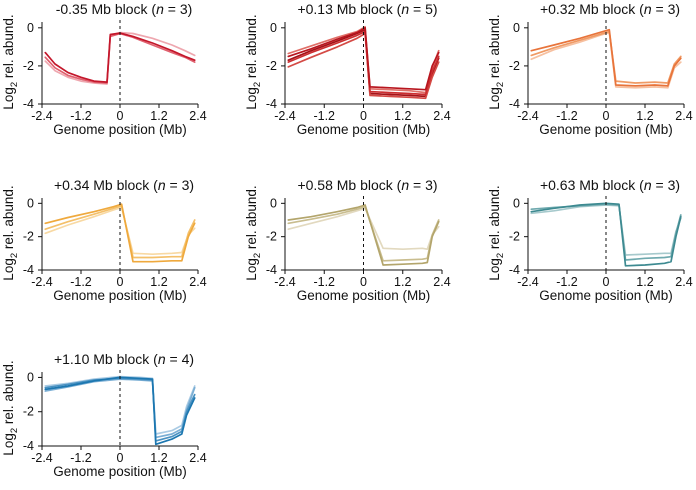 This screenshot has height=490, width=696. Describe the element at coordinates (106, 185) in the screenshot. I see `panel-title-prefix: +0.34 Mb block (` at that location.